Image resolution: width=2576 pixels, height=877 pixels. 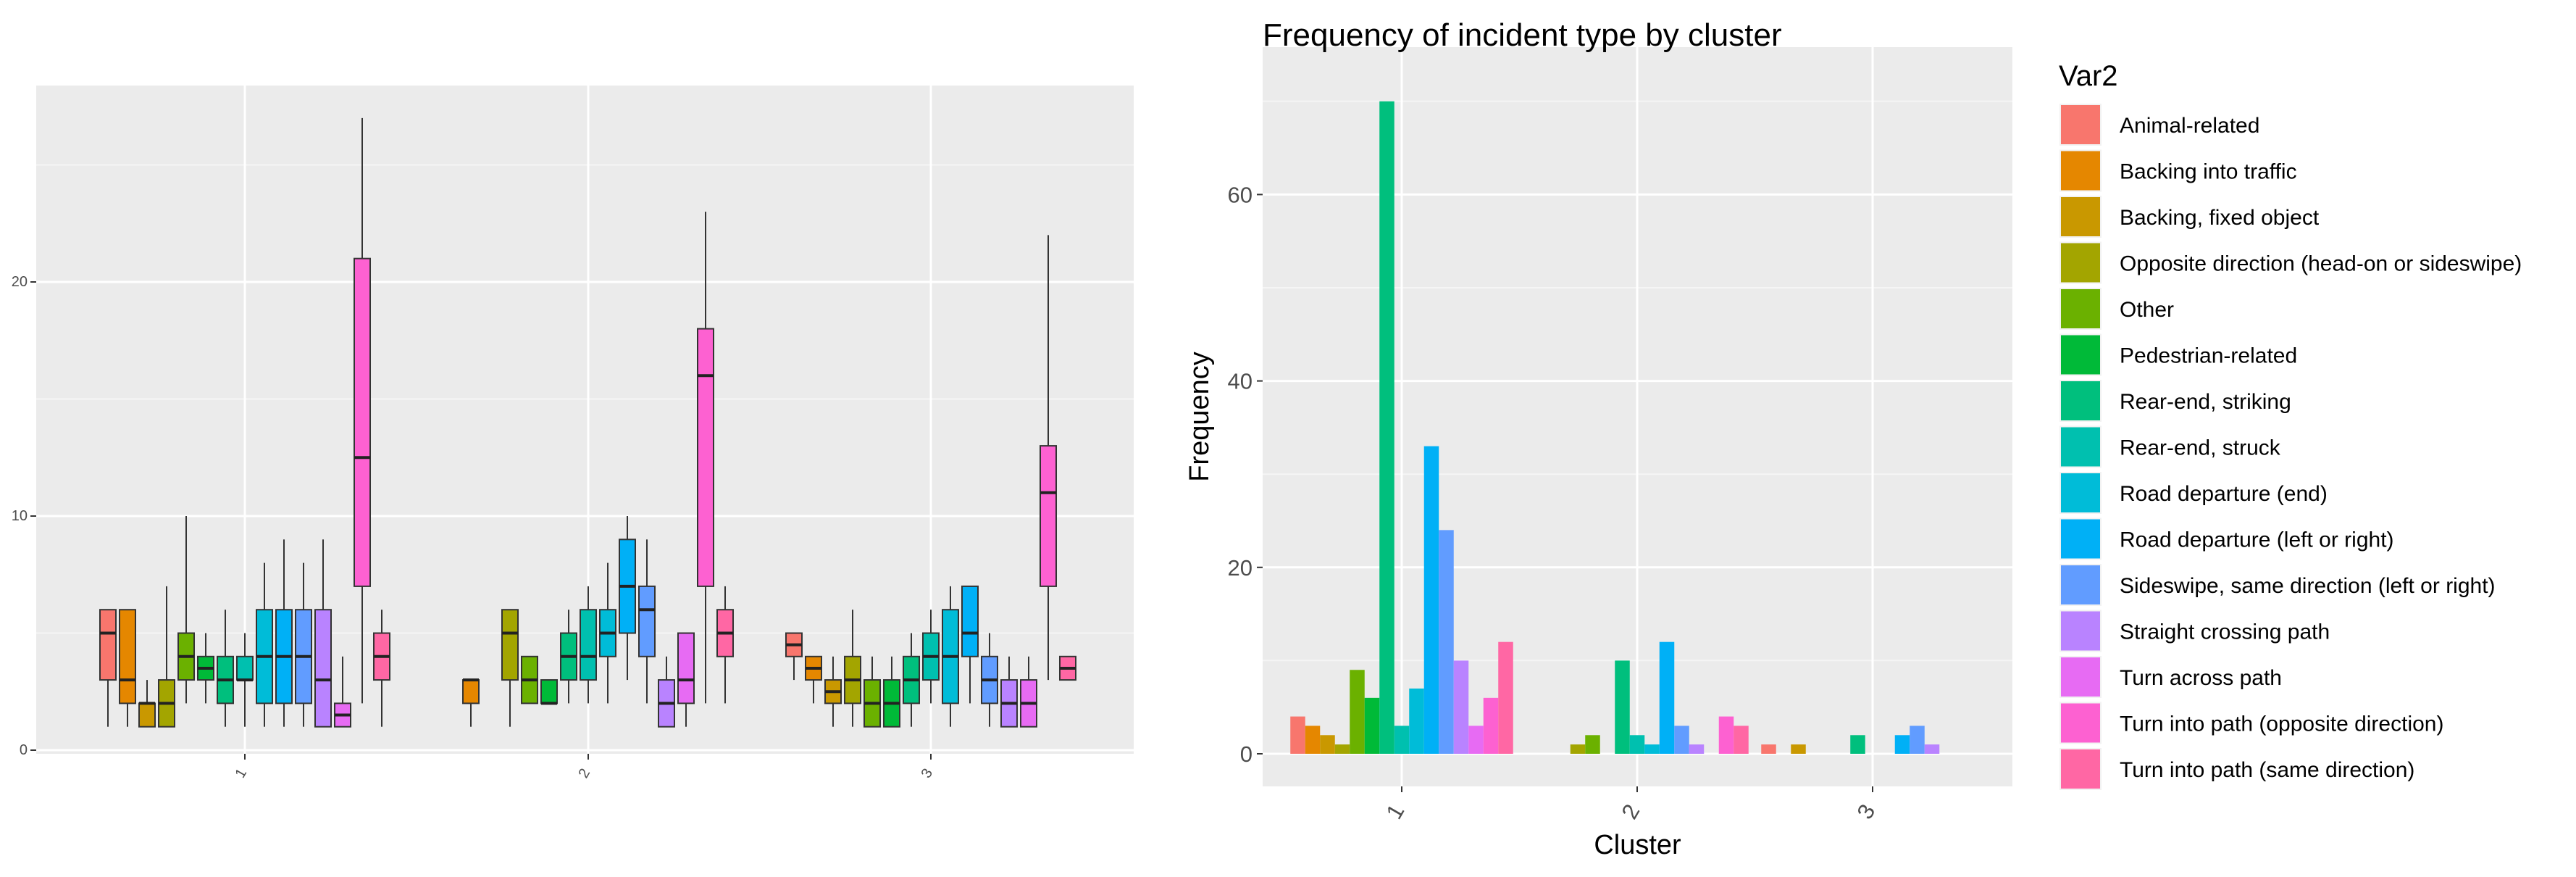 I want to click on y-axis-label: Frequency, so click(x=1199, y=417).